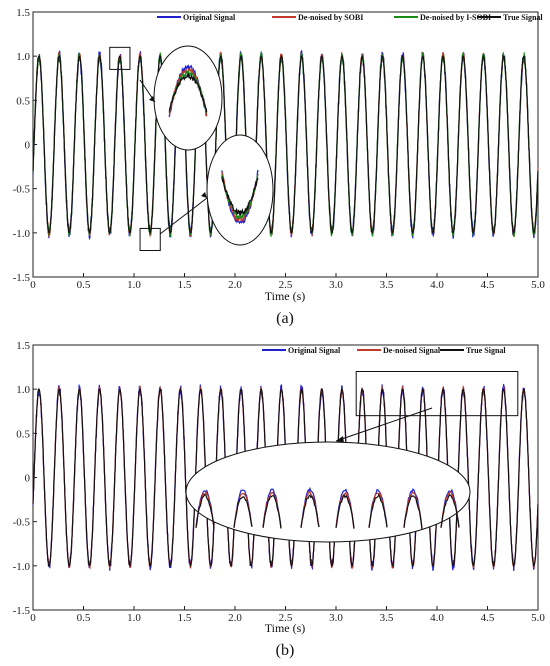 The image size is (550, 666). What do you see at coordinates (285, 650) in the screenshot?
I see `panel-label-b: (b)` at bounding box center [285, 650].